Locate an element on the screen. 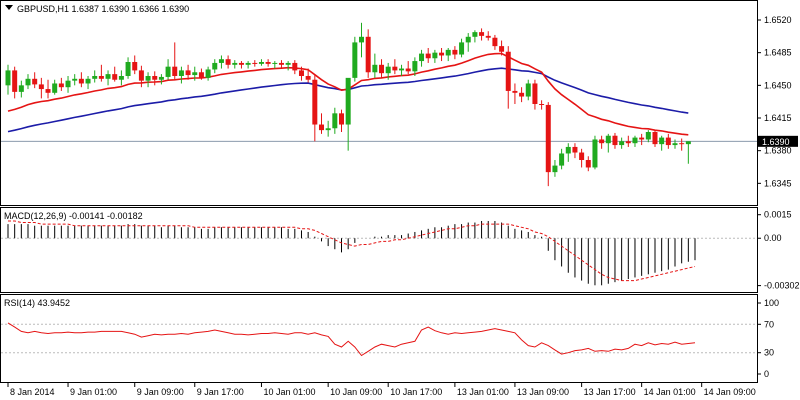  macd-signal-line is located at coordinates (352, 251).